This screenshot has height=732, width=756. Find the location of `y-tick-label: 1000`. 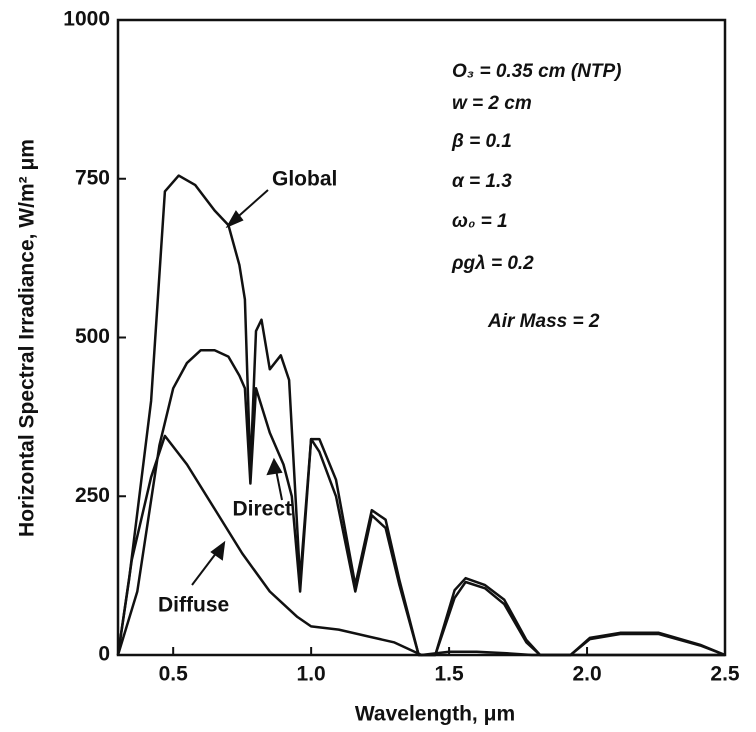

y-tick-label: 1000 is located at coordinates (86, 19).